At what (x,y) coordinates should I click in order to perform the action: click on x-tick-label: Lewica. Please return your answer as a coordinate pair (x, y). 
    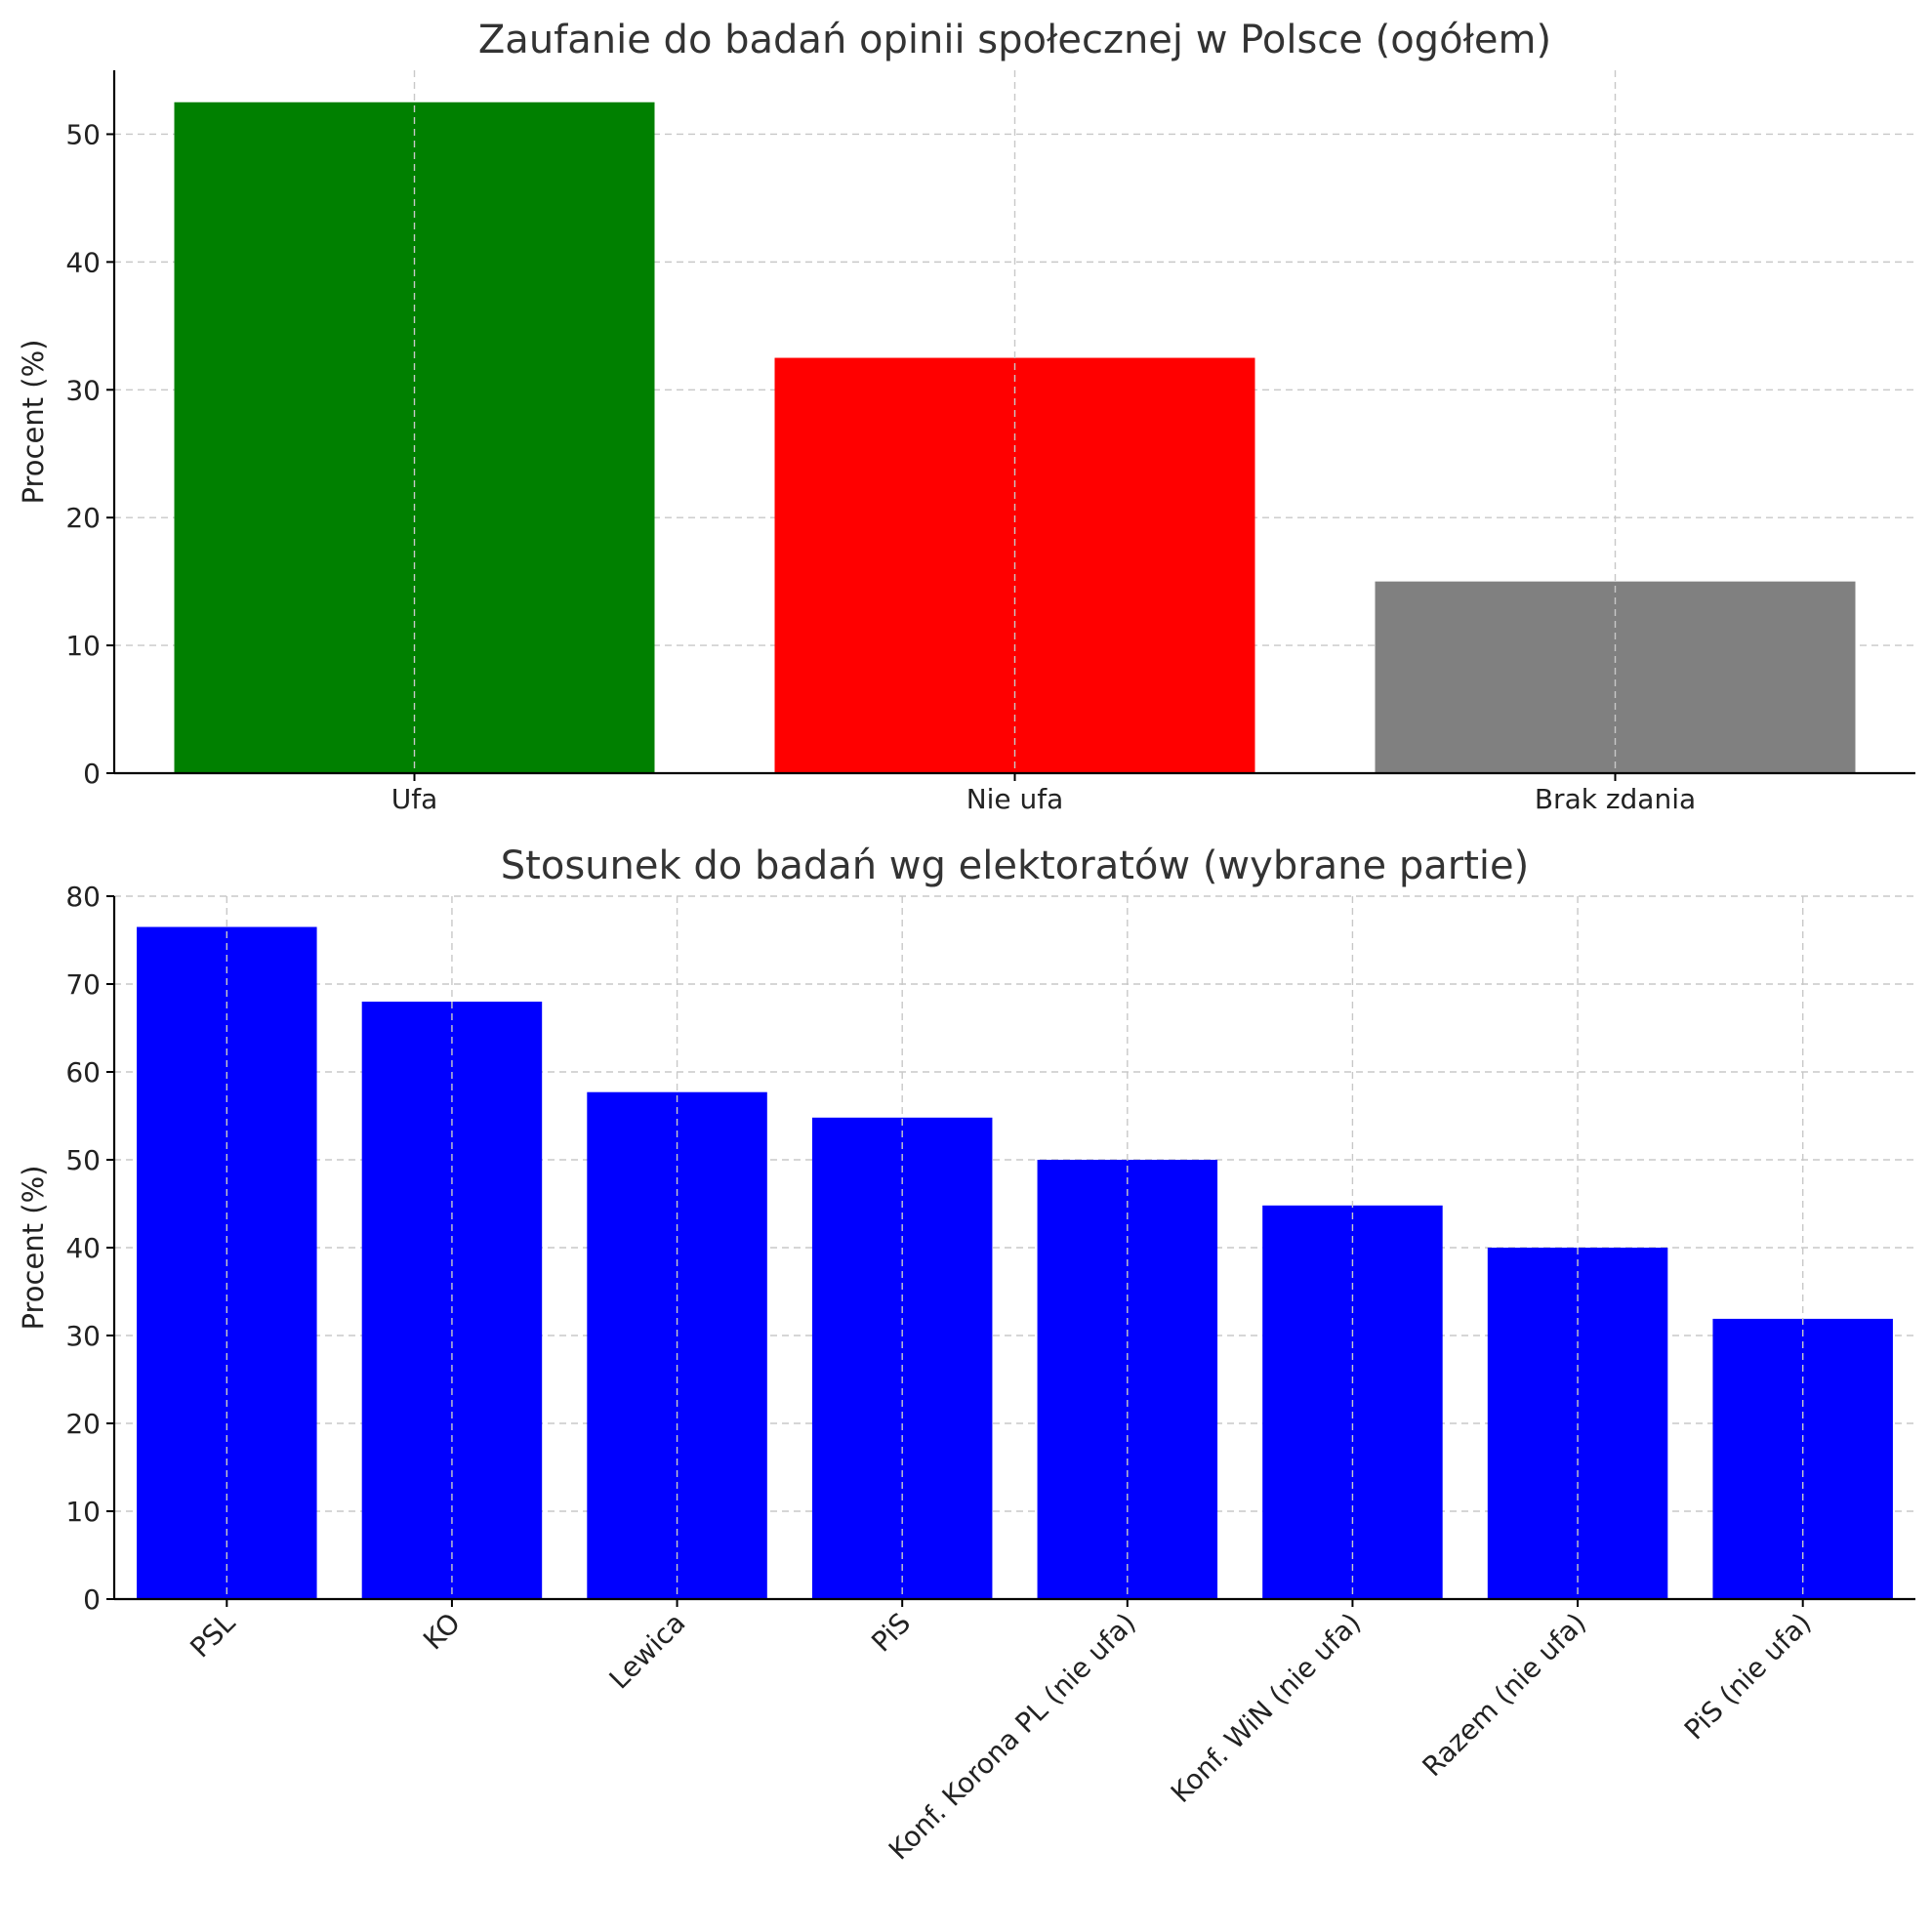
    Looking at the image, I should click on (647, 1651).